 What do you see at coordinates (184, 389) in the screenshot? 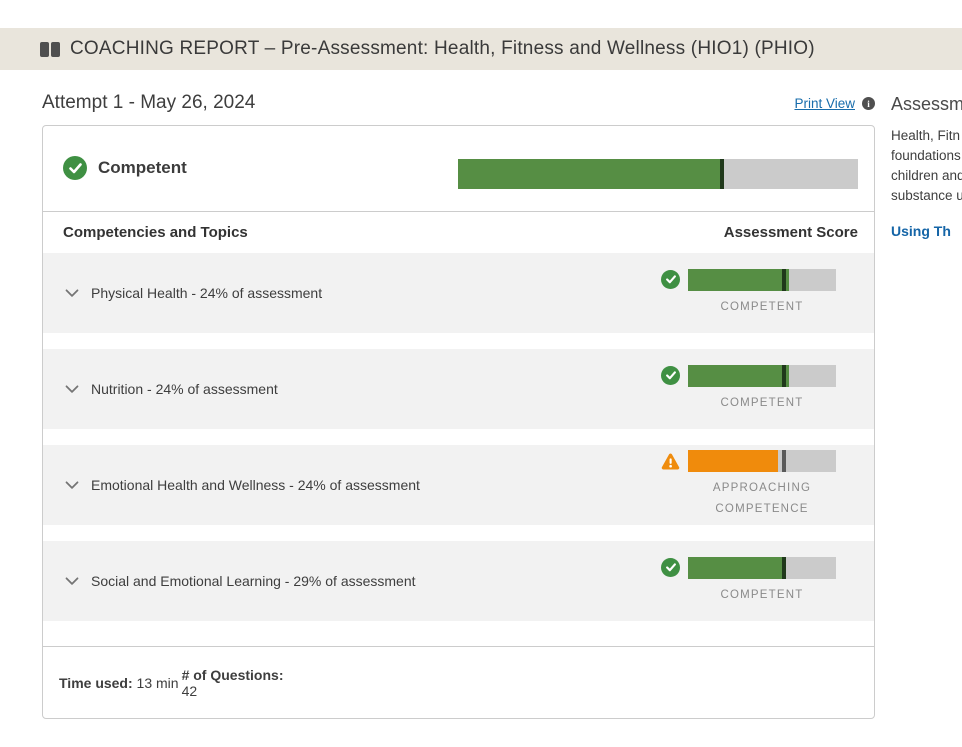
I see `competency-label: Nutrition - 24% of assessment` at bounding box center [184, 389].